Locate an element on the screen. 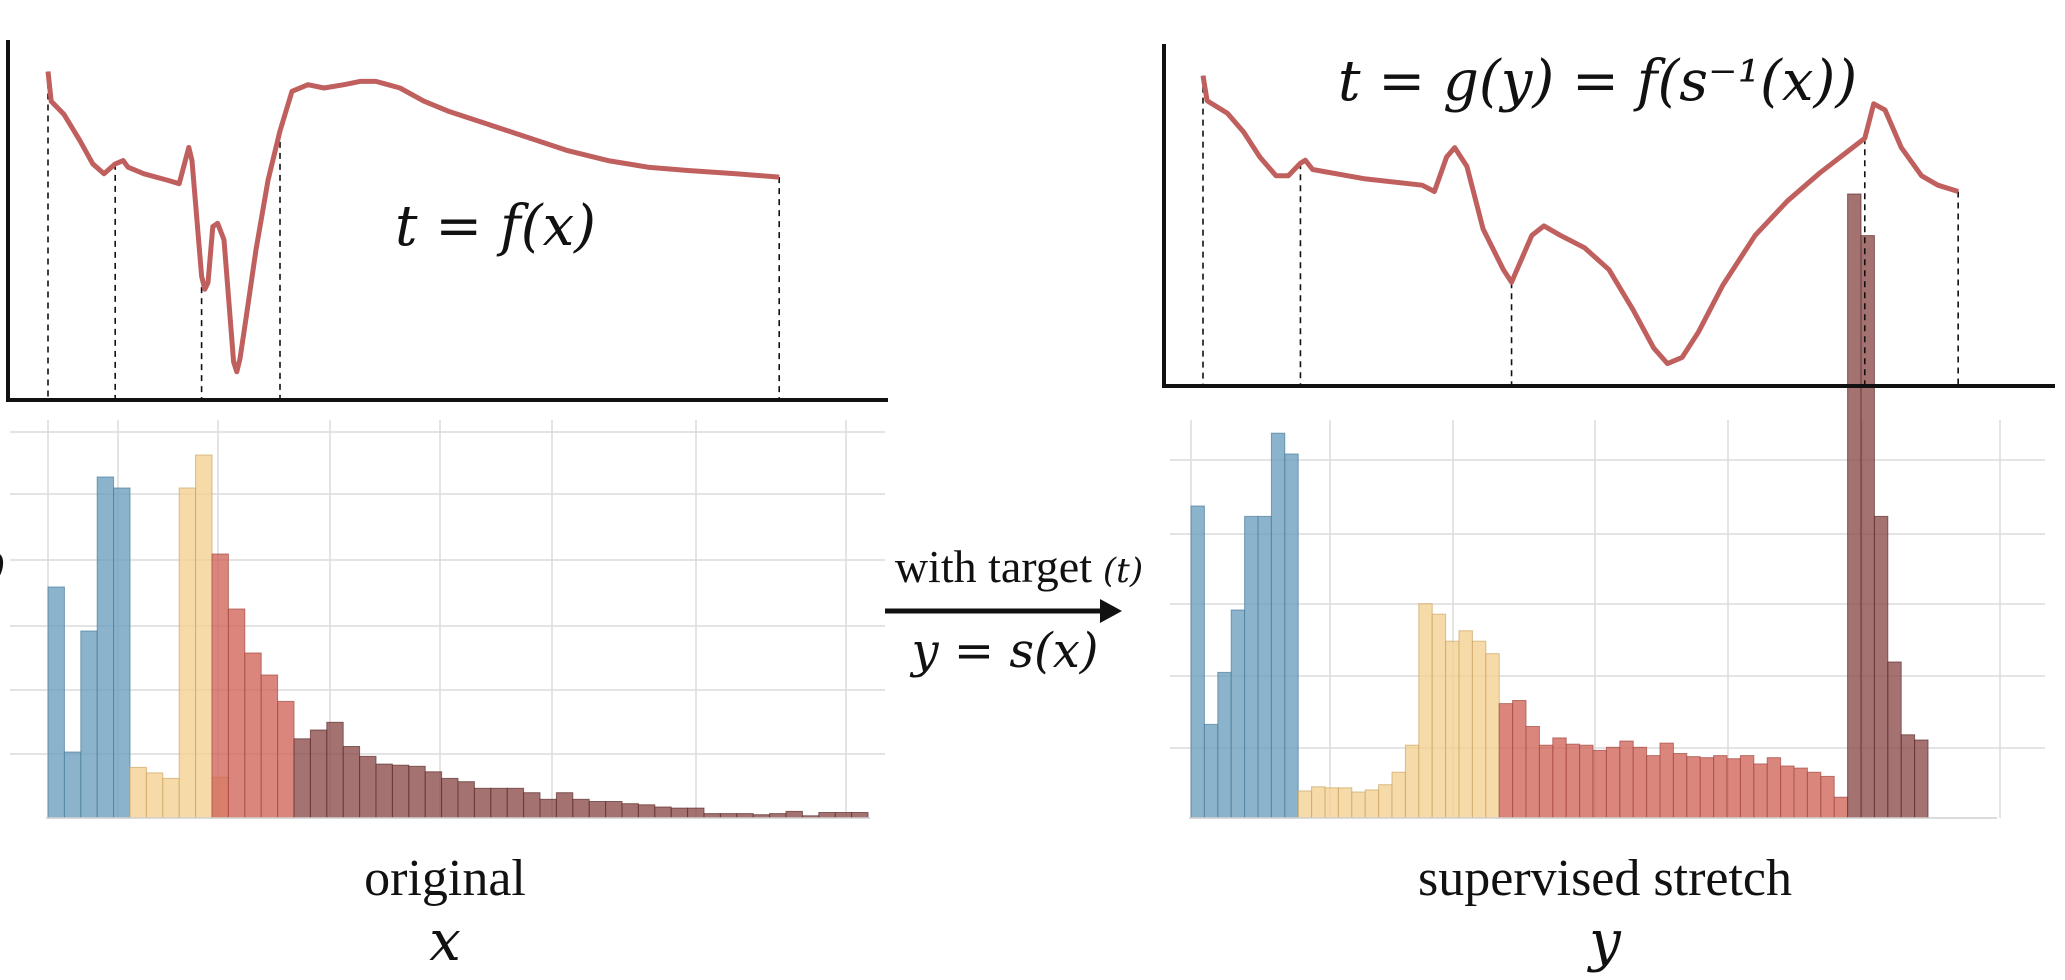 This screenshot has width=2065, height=980. arrow-head is located at coordinates (1111, 611).